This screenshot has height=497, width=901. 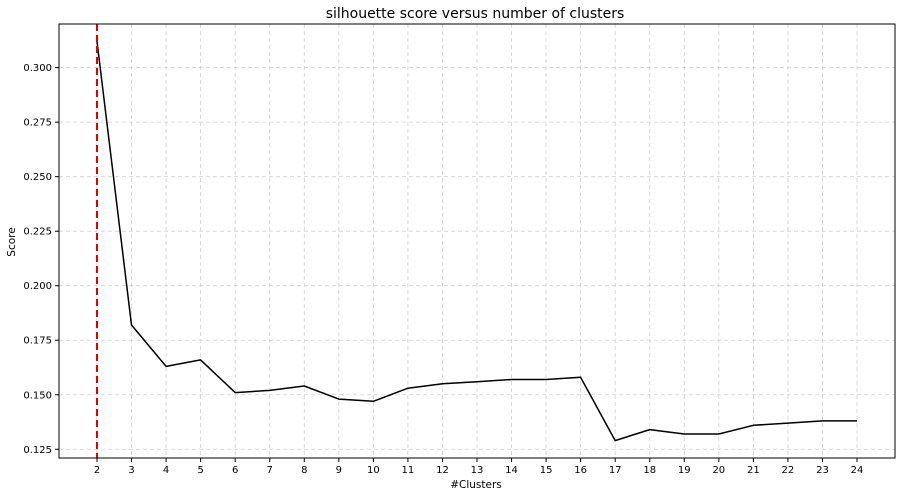 What do you see at coordinates (37, 123) in the screenshot?
I see `y-tick-label: 0.275` at bounding box center [37, 123].